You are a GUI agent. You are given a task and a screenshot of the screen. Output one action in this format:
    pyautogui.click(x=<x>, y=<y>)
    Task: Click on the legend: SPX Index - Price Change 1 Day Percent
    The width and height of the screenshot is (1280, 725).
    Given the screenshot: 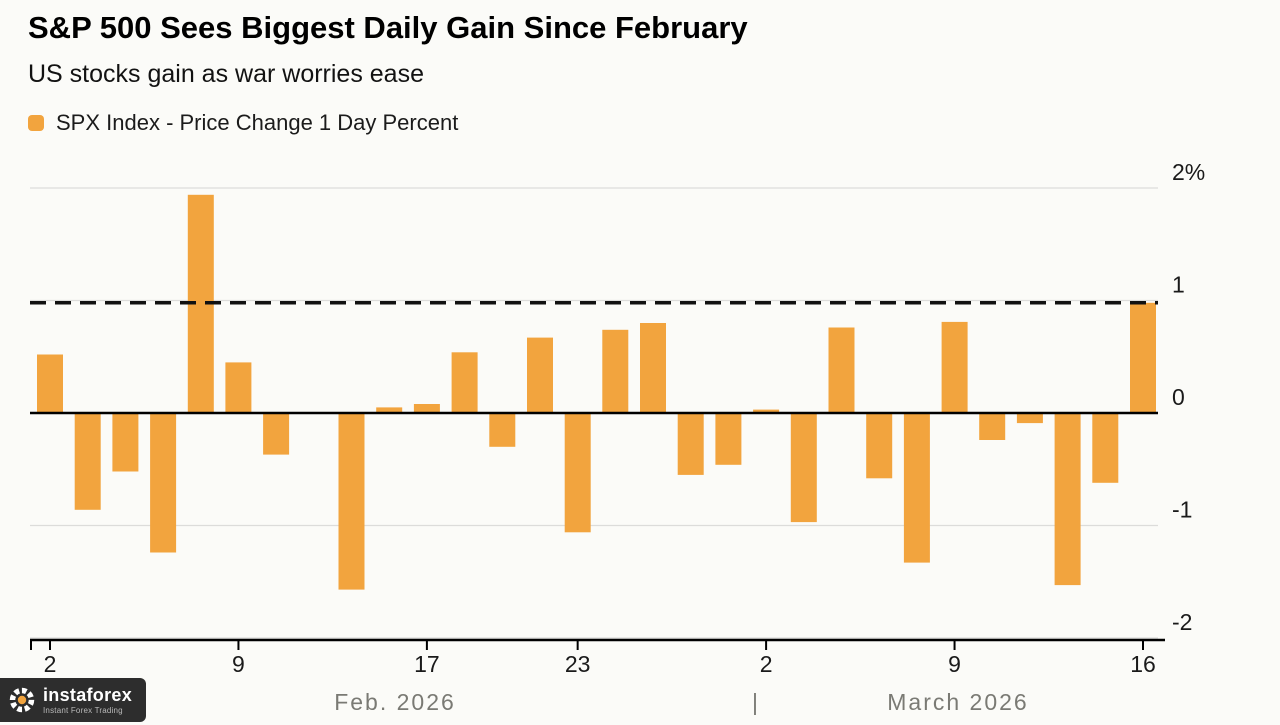 What is the action you would take?
    pyautogui.click(x=243, y=123)
    